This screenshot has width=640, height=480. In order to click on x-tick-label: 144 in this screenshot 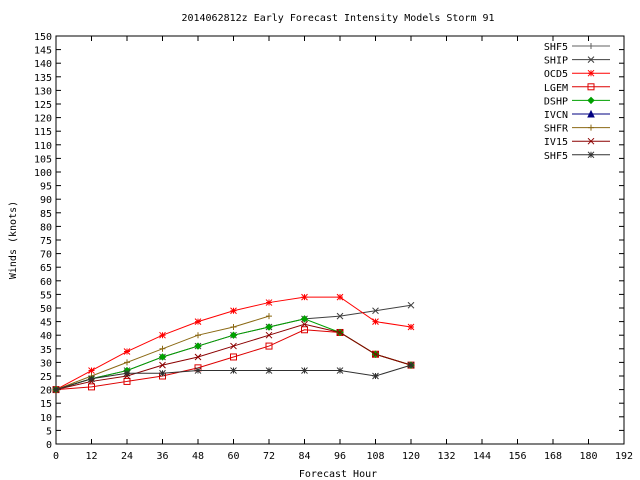, I will do `click(482, 456)`.